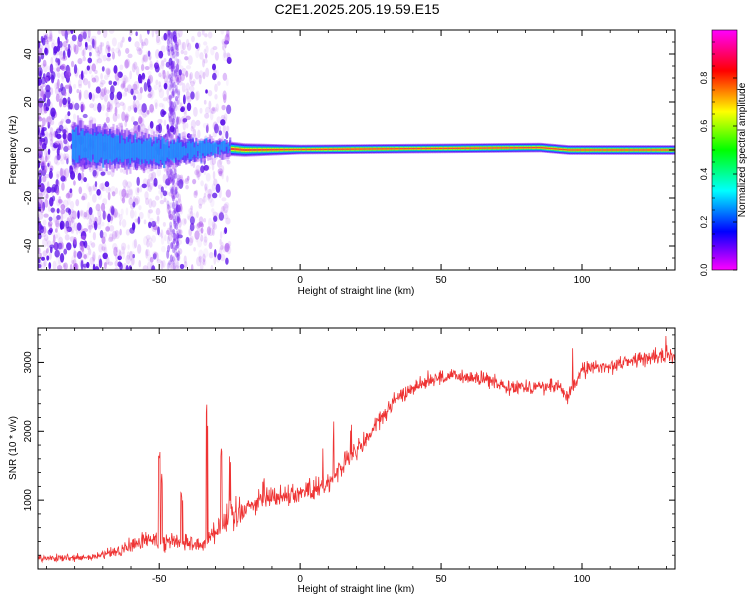 The image size is (750, 600). Describe the element at coordinates (28, 54) in the screenshot. I see `spectrogram-y-tick-label: 40` at that location.